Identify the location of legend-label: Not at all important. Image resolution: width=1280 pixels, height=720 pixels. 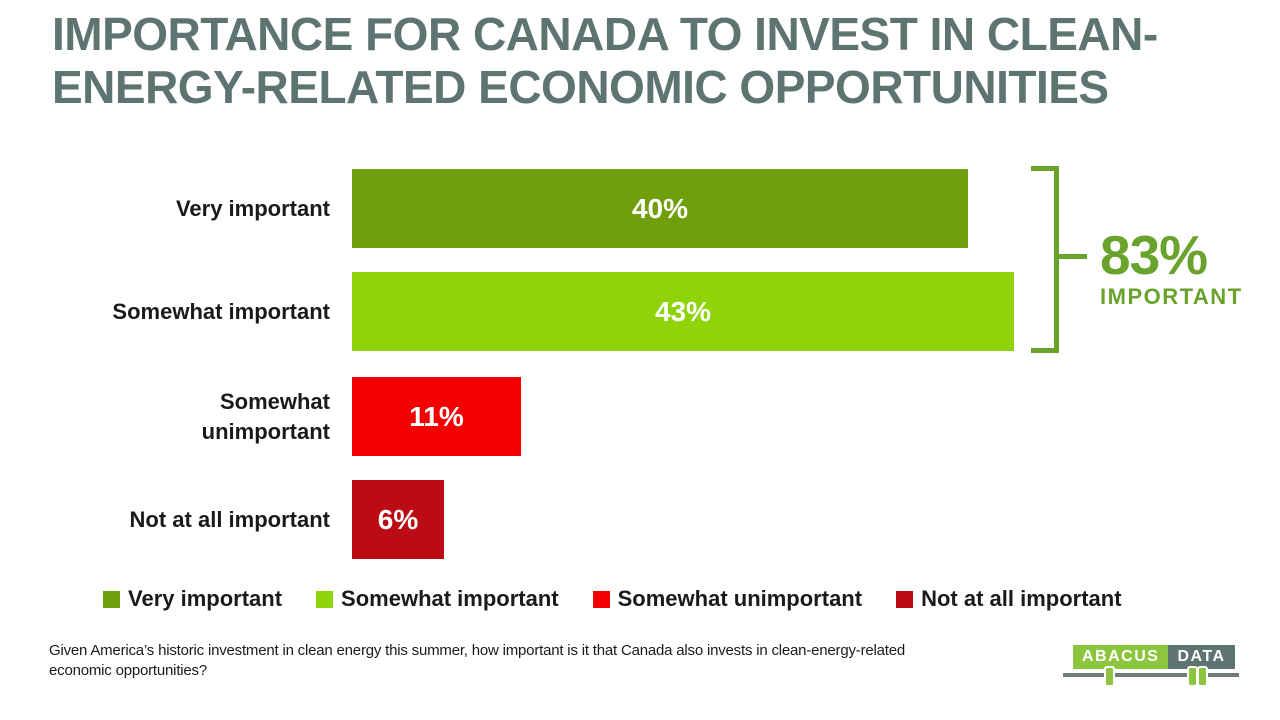
(1021, 598).